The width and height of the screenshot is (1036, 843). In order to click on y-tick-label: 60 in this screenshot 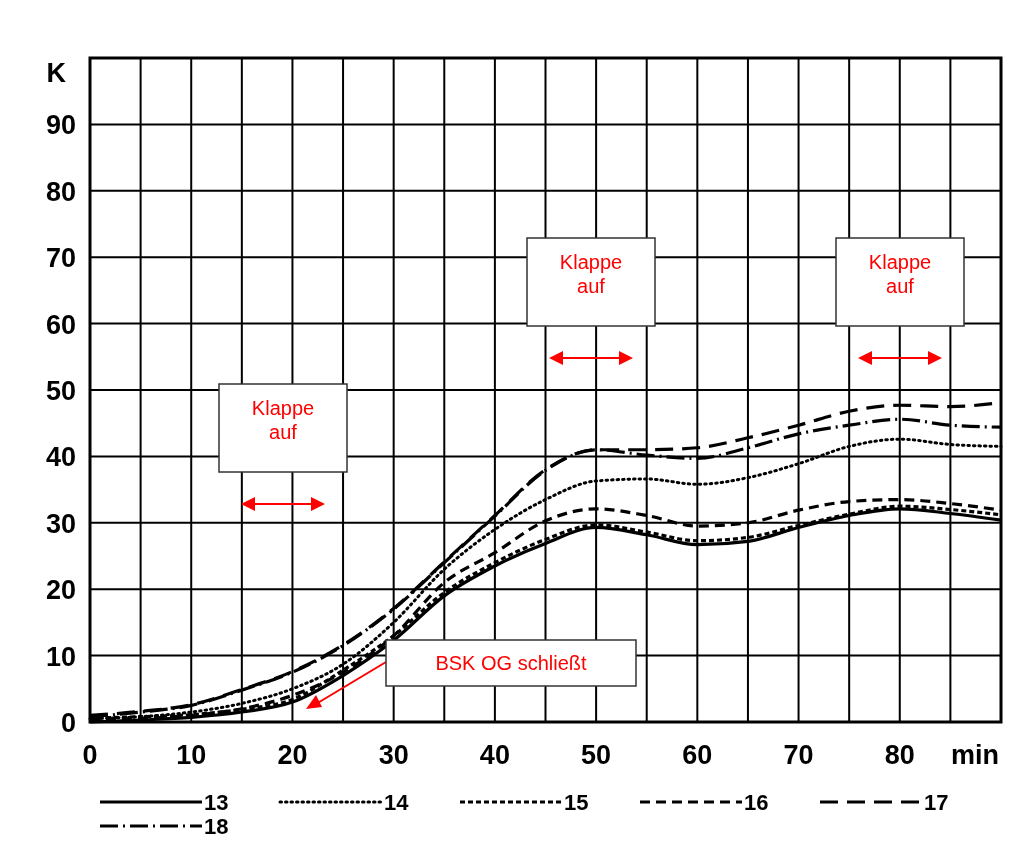, I will do `click(60, 324)`.